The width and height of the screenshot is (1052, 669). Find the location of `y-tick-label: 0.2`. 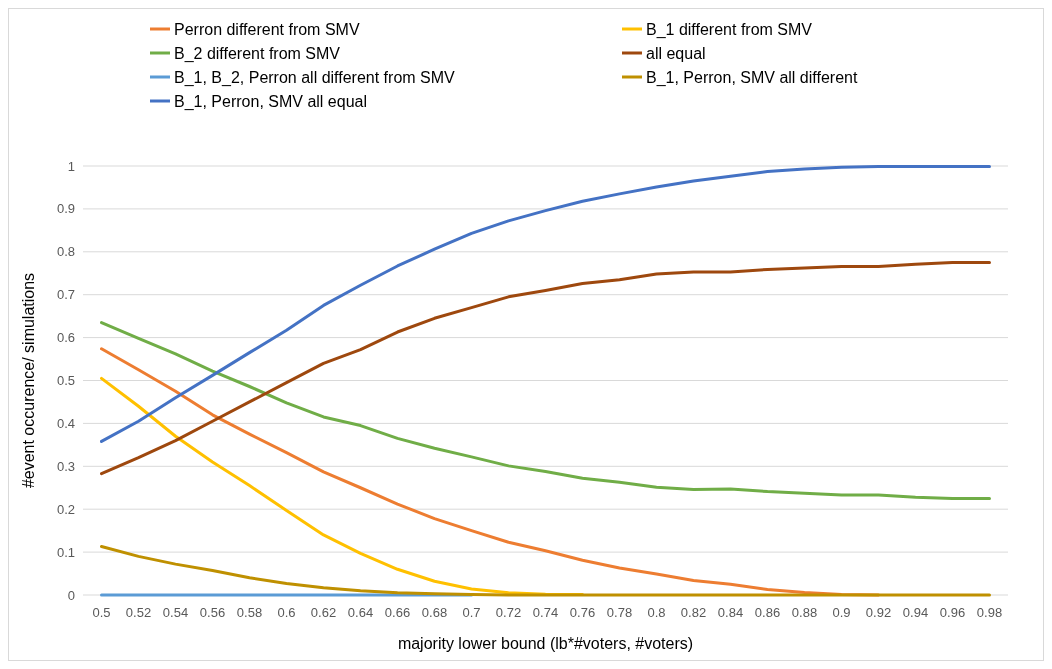

y-tick-label: 0.2 is located at coordinates (65, 509).